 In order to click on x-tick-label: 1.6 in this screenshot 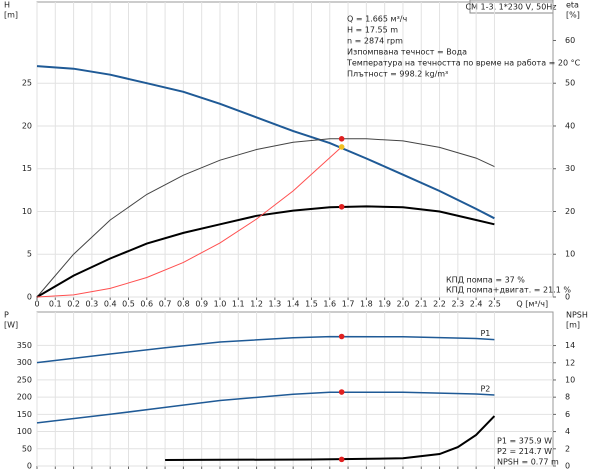, I will do `click(329, 304)`.